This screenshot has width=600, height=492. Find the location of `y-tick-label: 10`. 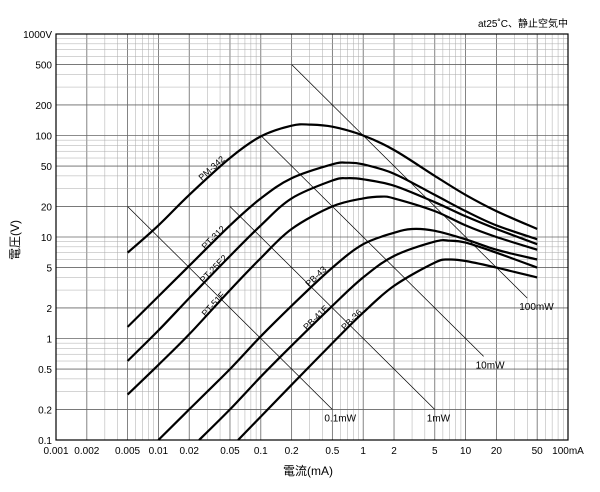

y-tick-label: 10 is located at coordinates (47, 238).